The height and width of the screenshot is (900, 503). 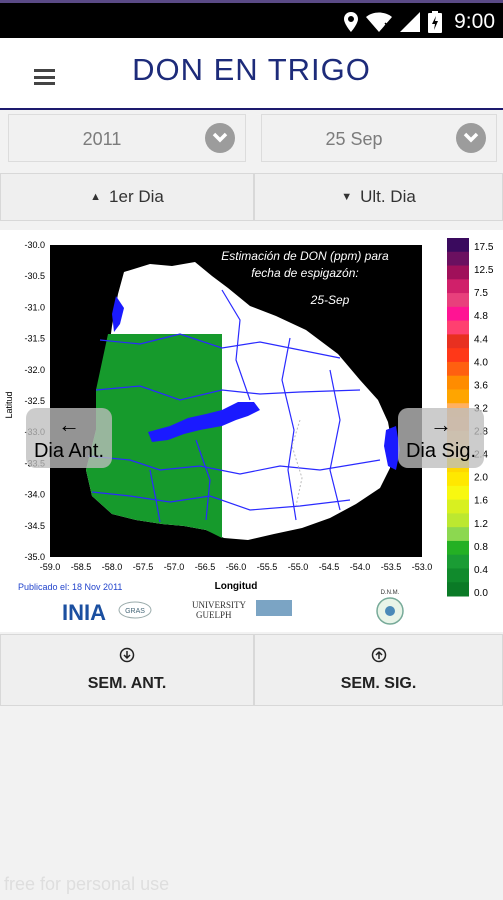 What do you see at coordinates (481, 316) in the screenshot?
I see `legend-value-label: 4.8` at bounding box center [481, 316].